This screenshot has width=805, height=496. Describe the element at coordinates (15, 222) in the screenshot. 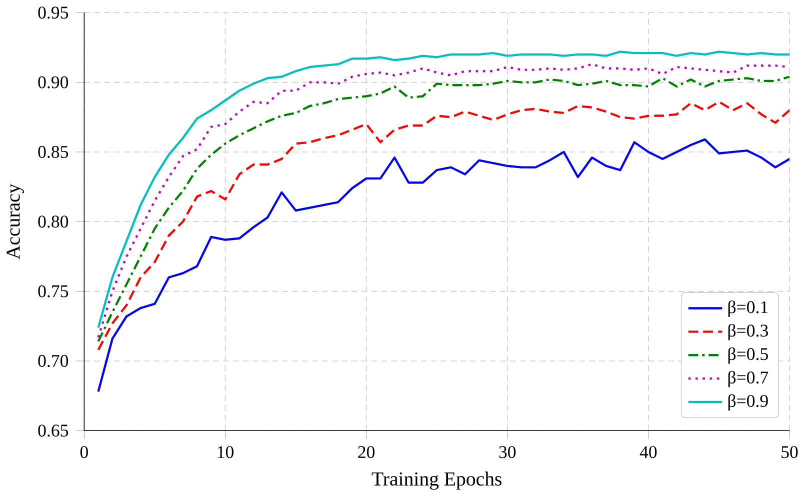

I see `y-axis-title: Accuracy` at that location.